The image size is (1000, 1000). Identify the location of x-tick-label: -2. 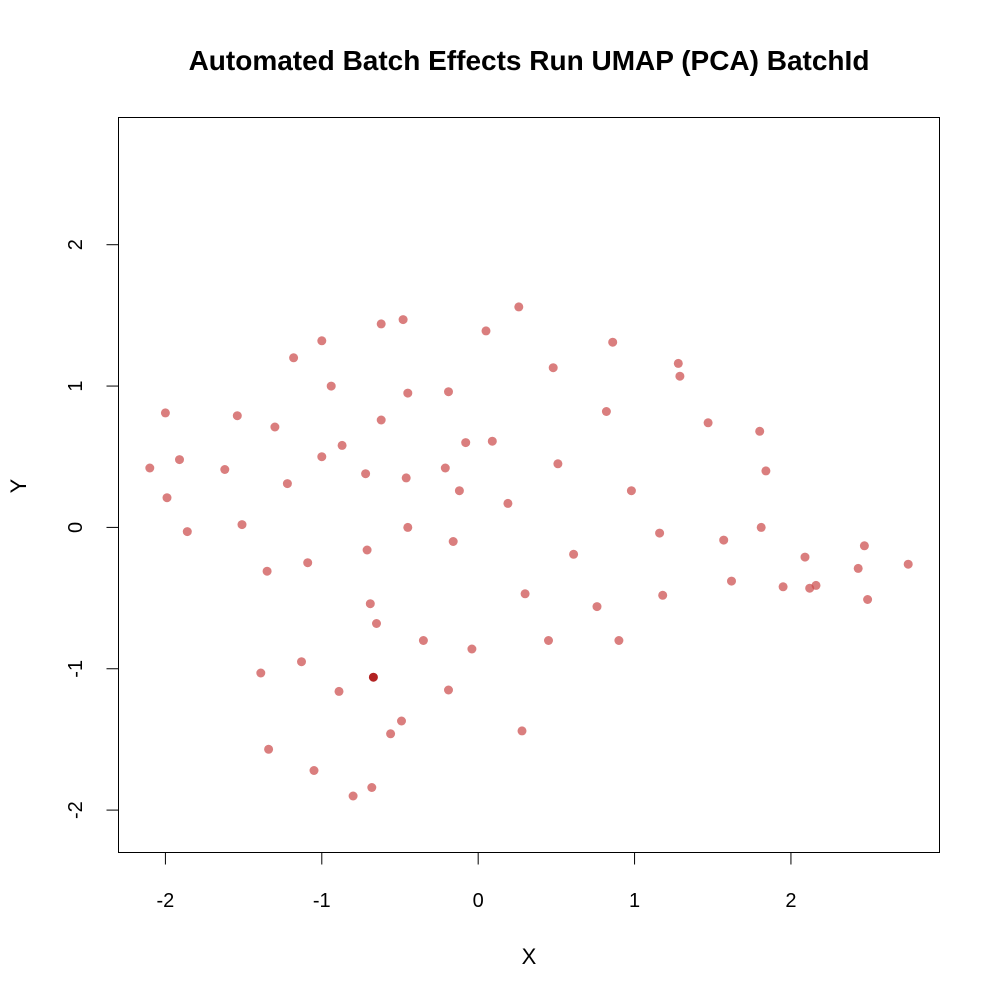
(166, 901).